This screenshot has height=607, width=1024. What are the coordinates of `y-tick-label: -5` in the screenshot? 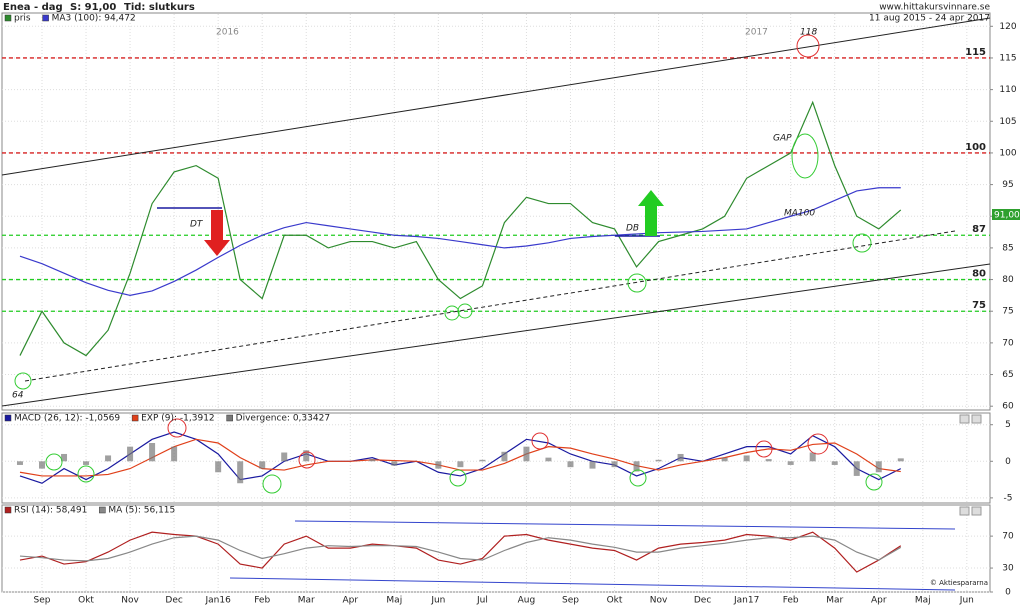 It's located at (1008, 498).